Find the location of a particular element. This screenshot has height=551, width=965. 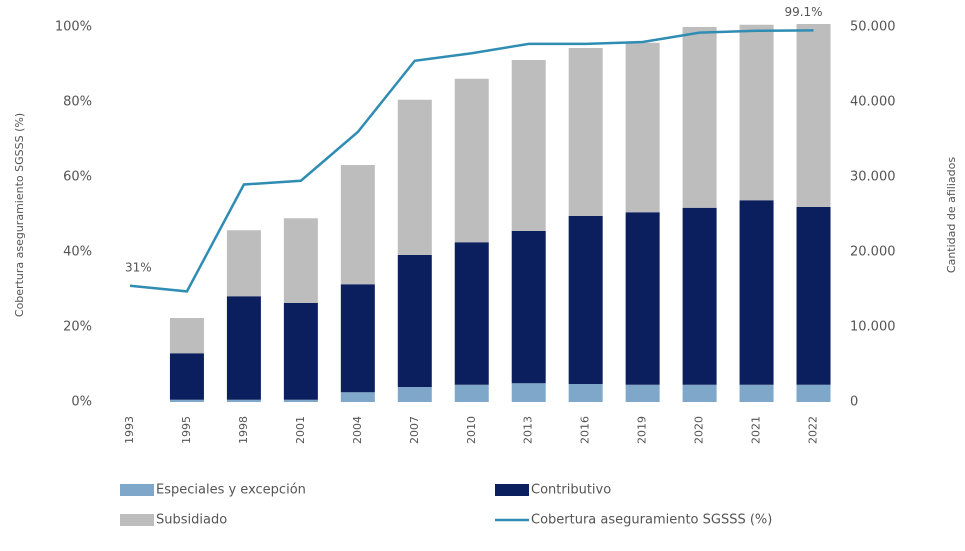

data-label: 31% is located at coordinates (138, 267).